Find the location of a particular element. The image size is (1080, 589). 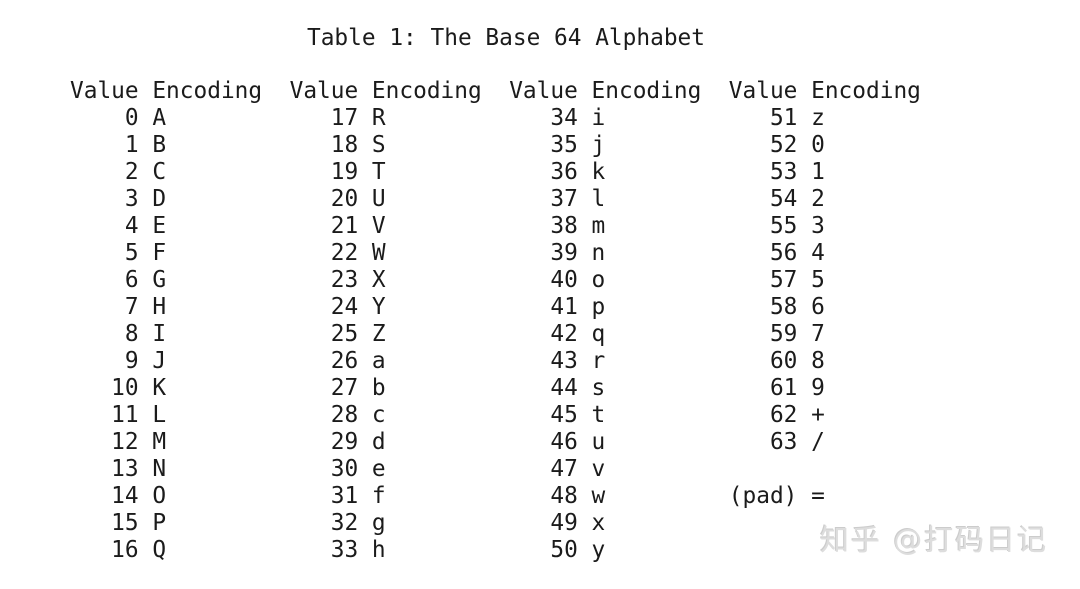

table-row: 5 F is located at coordinates (180, 253).